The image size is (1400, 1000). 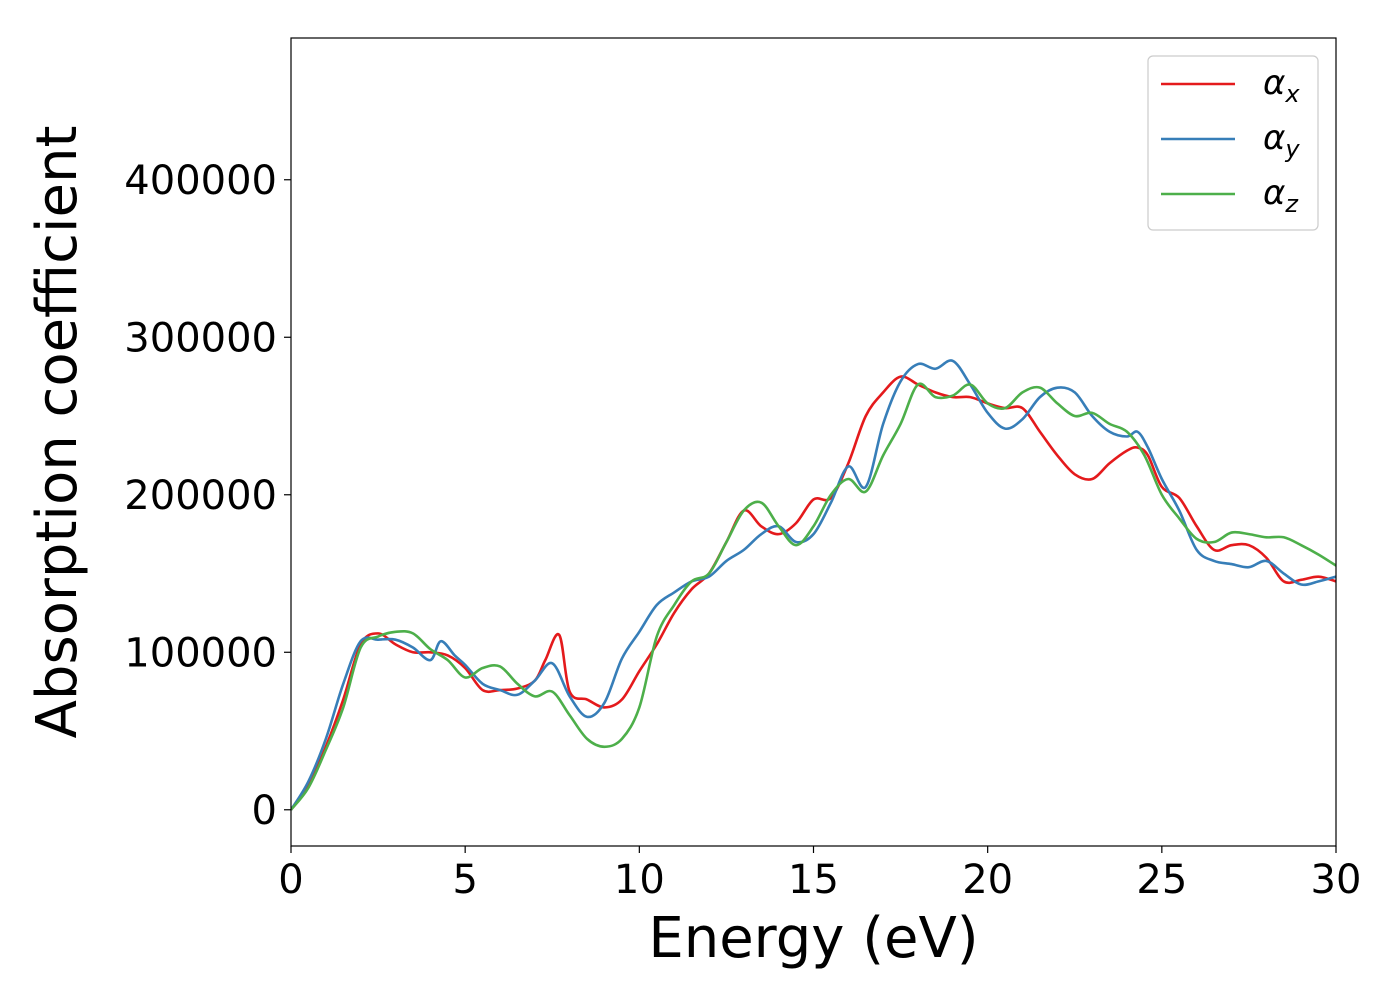 I want to click on y-axis: 0 100000 200000 300000 400000, so click(x=207, y=496).